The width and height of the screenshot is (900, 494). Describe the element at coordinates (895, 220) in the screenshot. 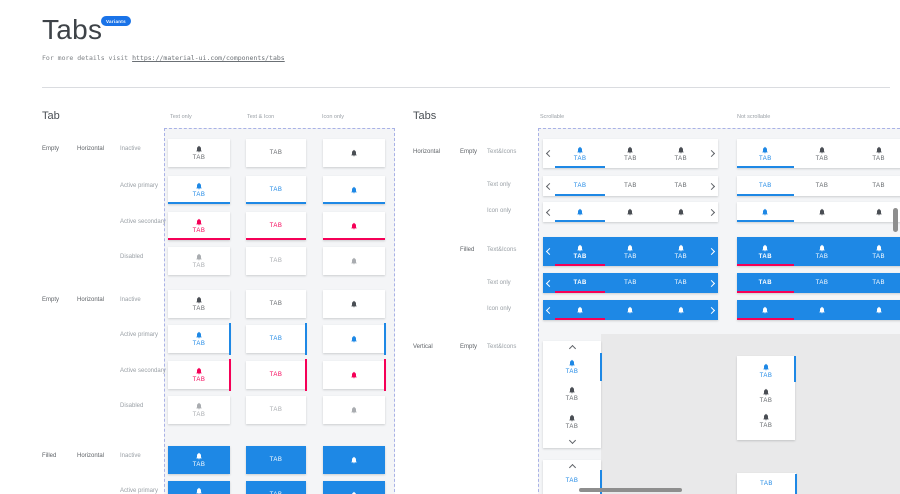

I see `vertical-scrollbar-thumb` at that location.